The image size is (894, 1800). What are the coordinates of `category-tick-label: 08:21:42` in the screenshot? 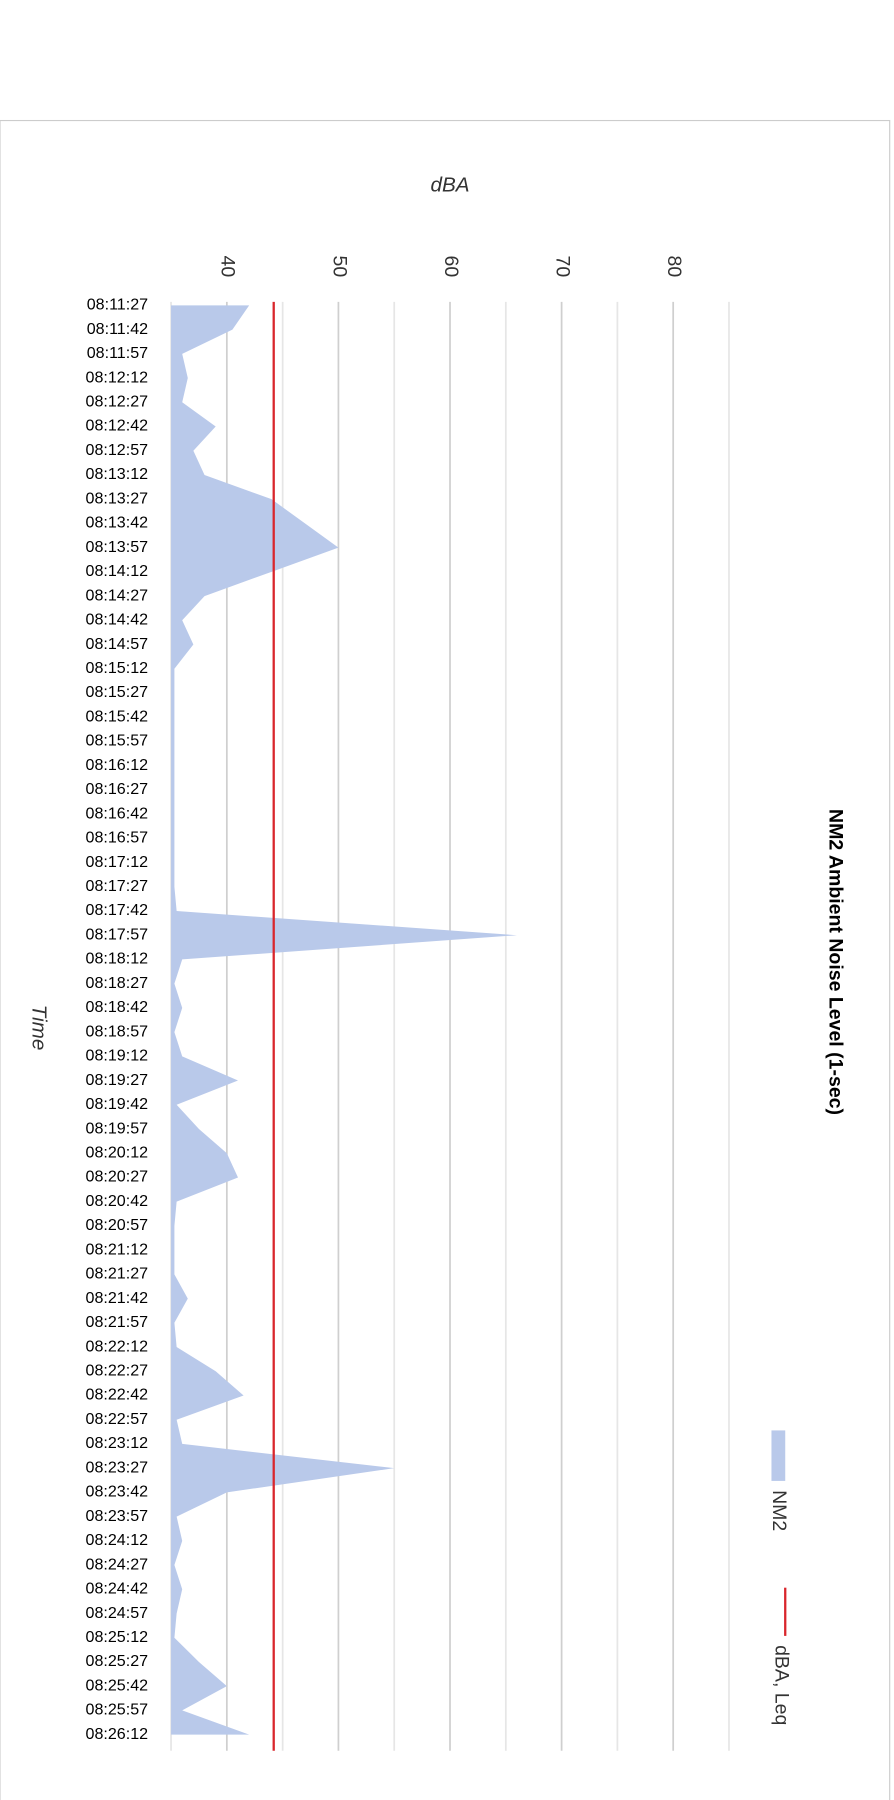 It's located at (117, 1298).